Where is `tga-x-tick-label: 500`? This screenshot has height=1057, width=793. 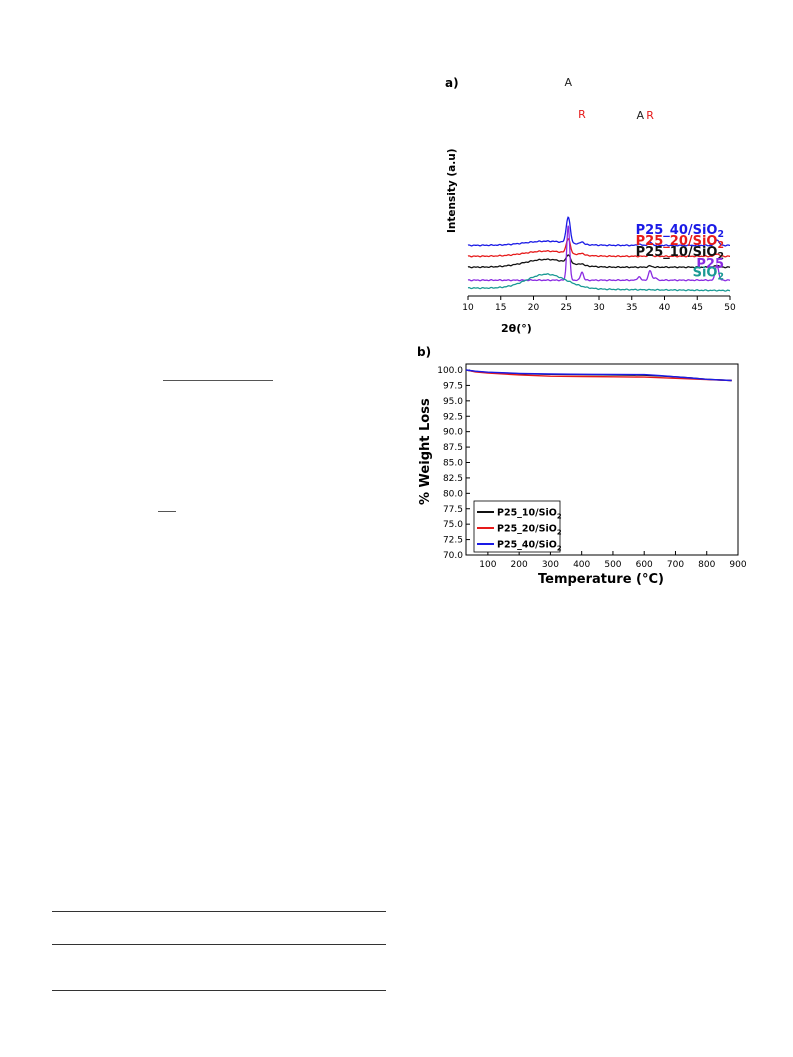
tga-x-tick-label: 500 is located at coordinates (612, 565).